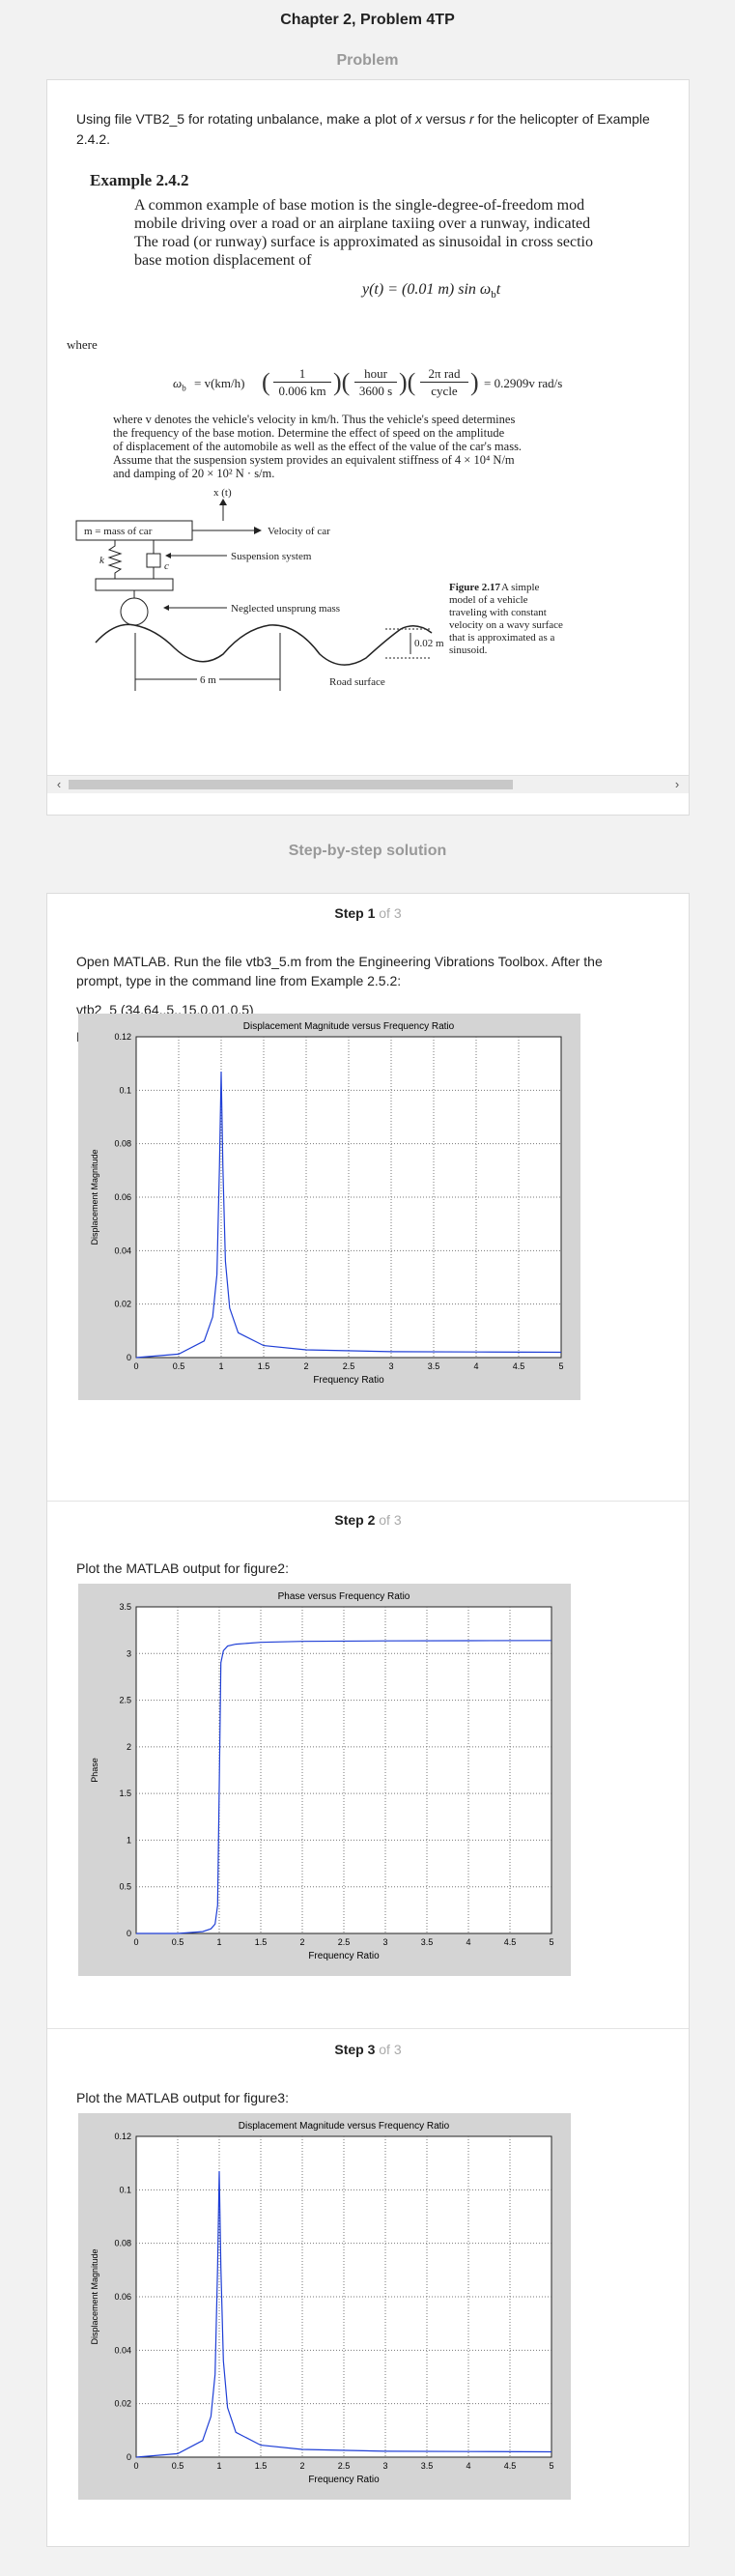 This screenshot has width=735, height=2576. I want to click on step-2-header: Step 2 of 3, so click(368, 1520).